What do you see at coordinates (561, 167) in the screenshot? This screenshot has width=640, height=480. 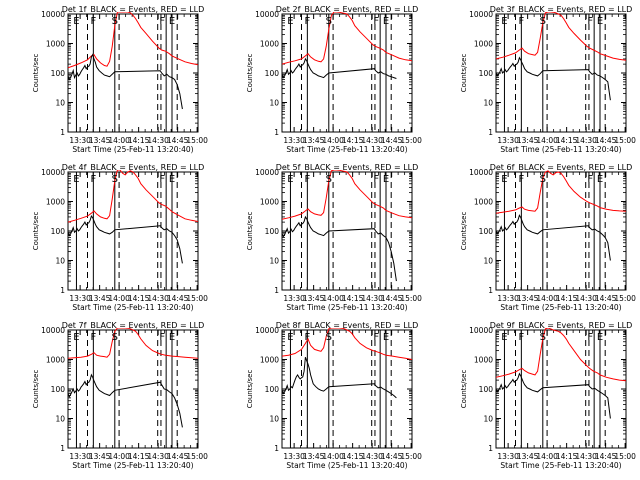 I see `panel-title: Det 6f_BLACK = Events, RED = LLD` at bounding box center [561, 167].